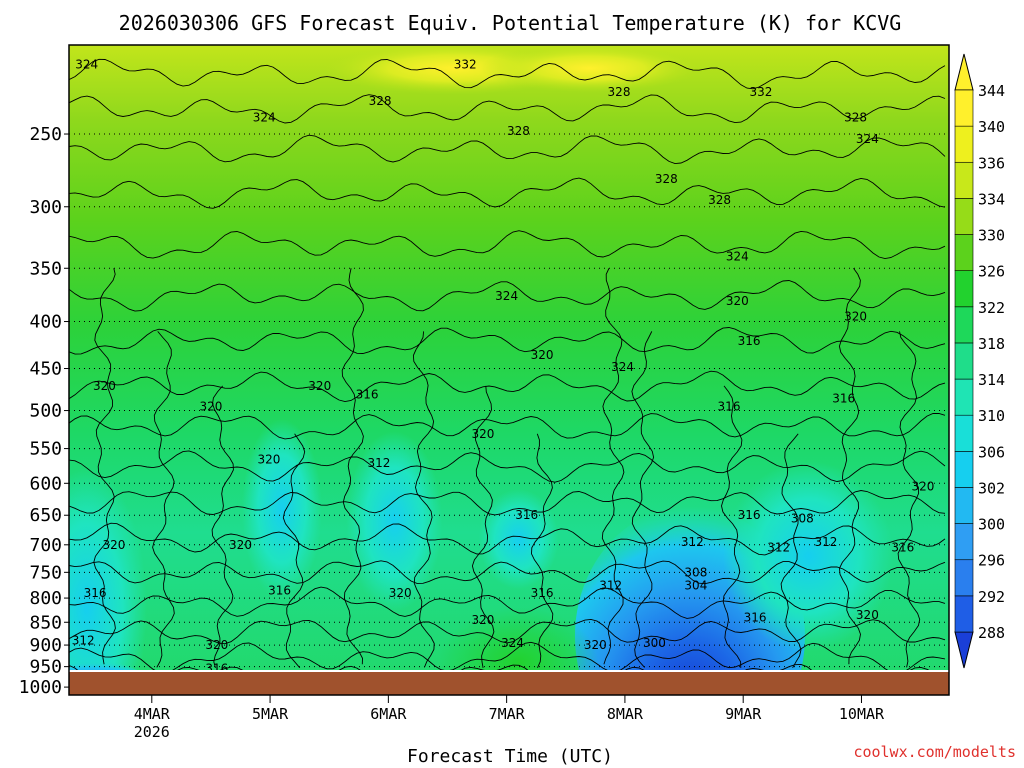 The width and height of the screenshot is (1024, 768). I want to click on ground-band, so click(509, 683).